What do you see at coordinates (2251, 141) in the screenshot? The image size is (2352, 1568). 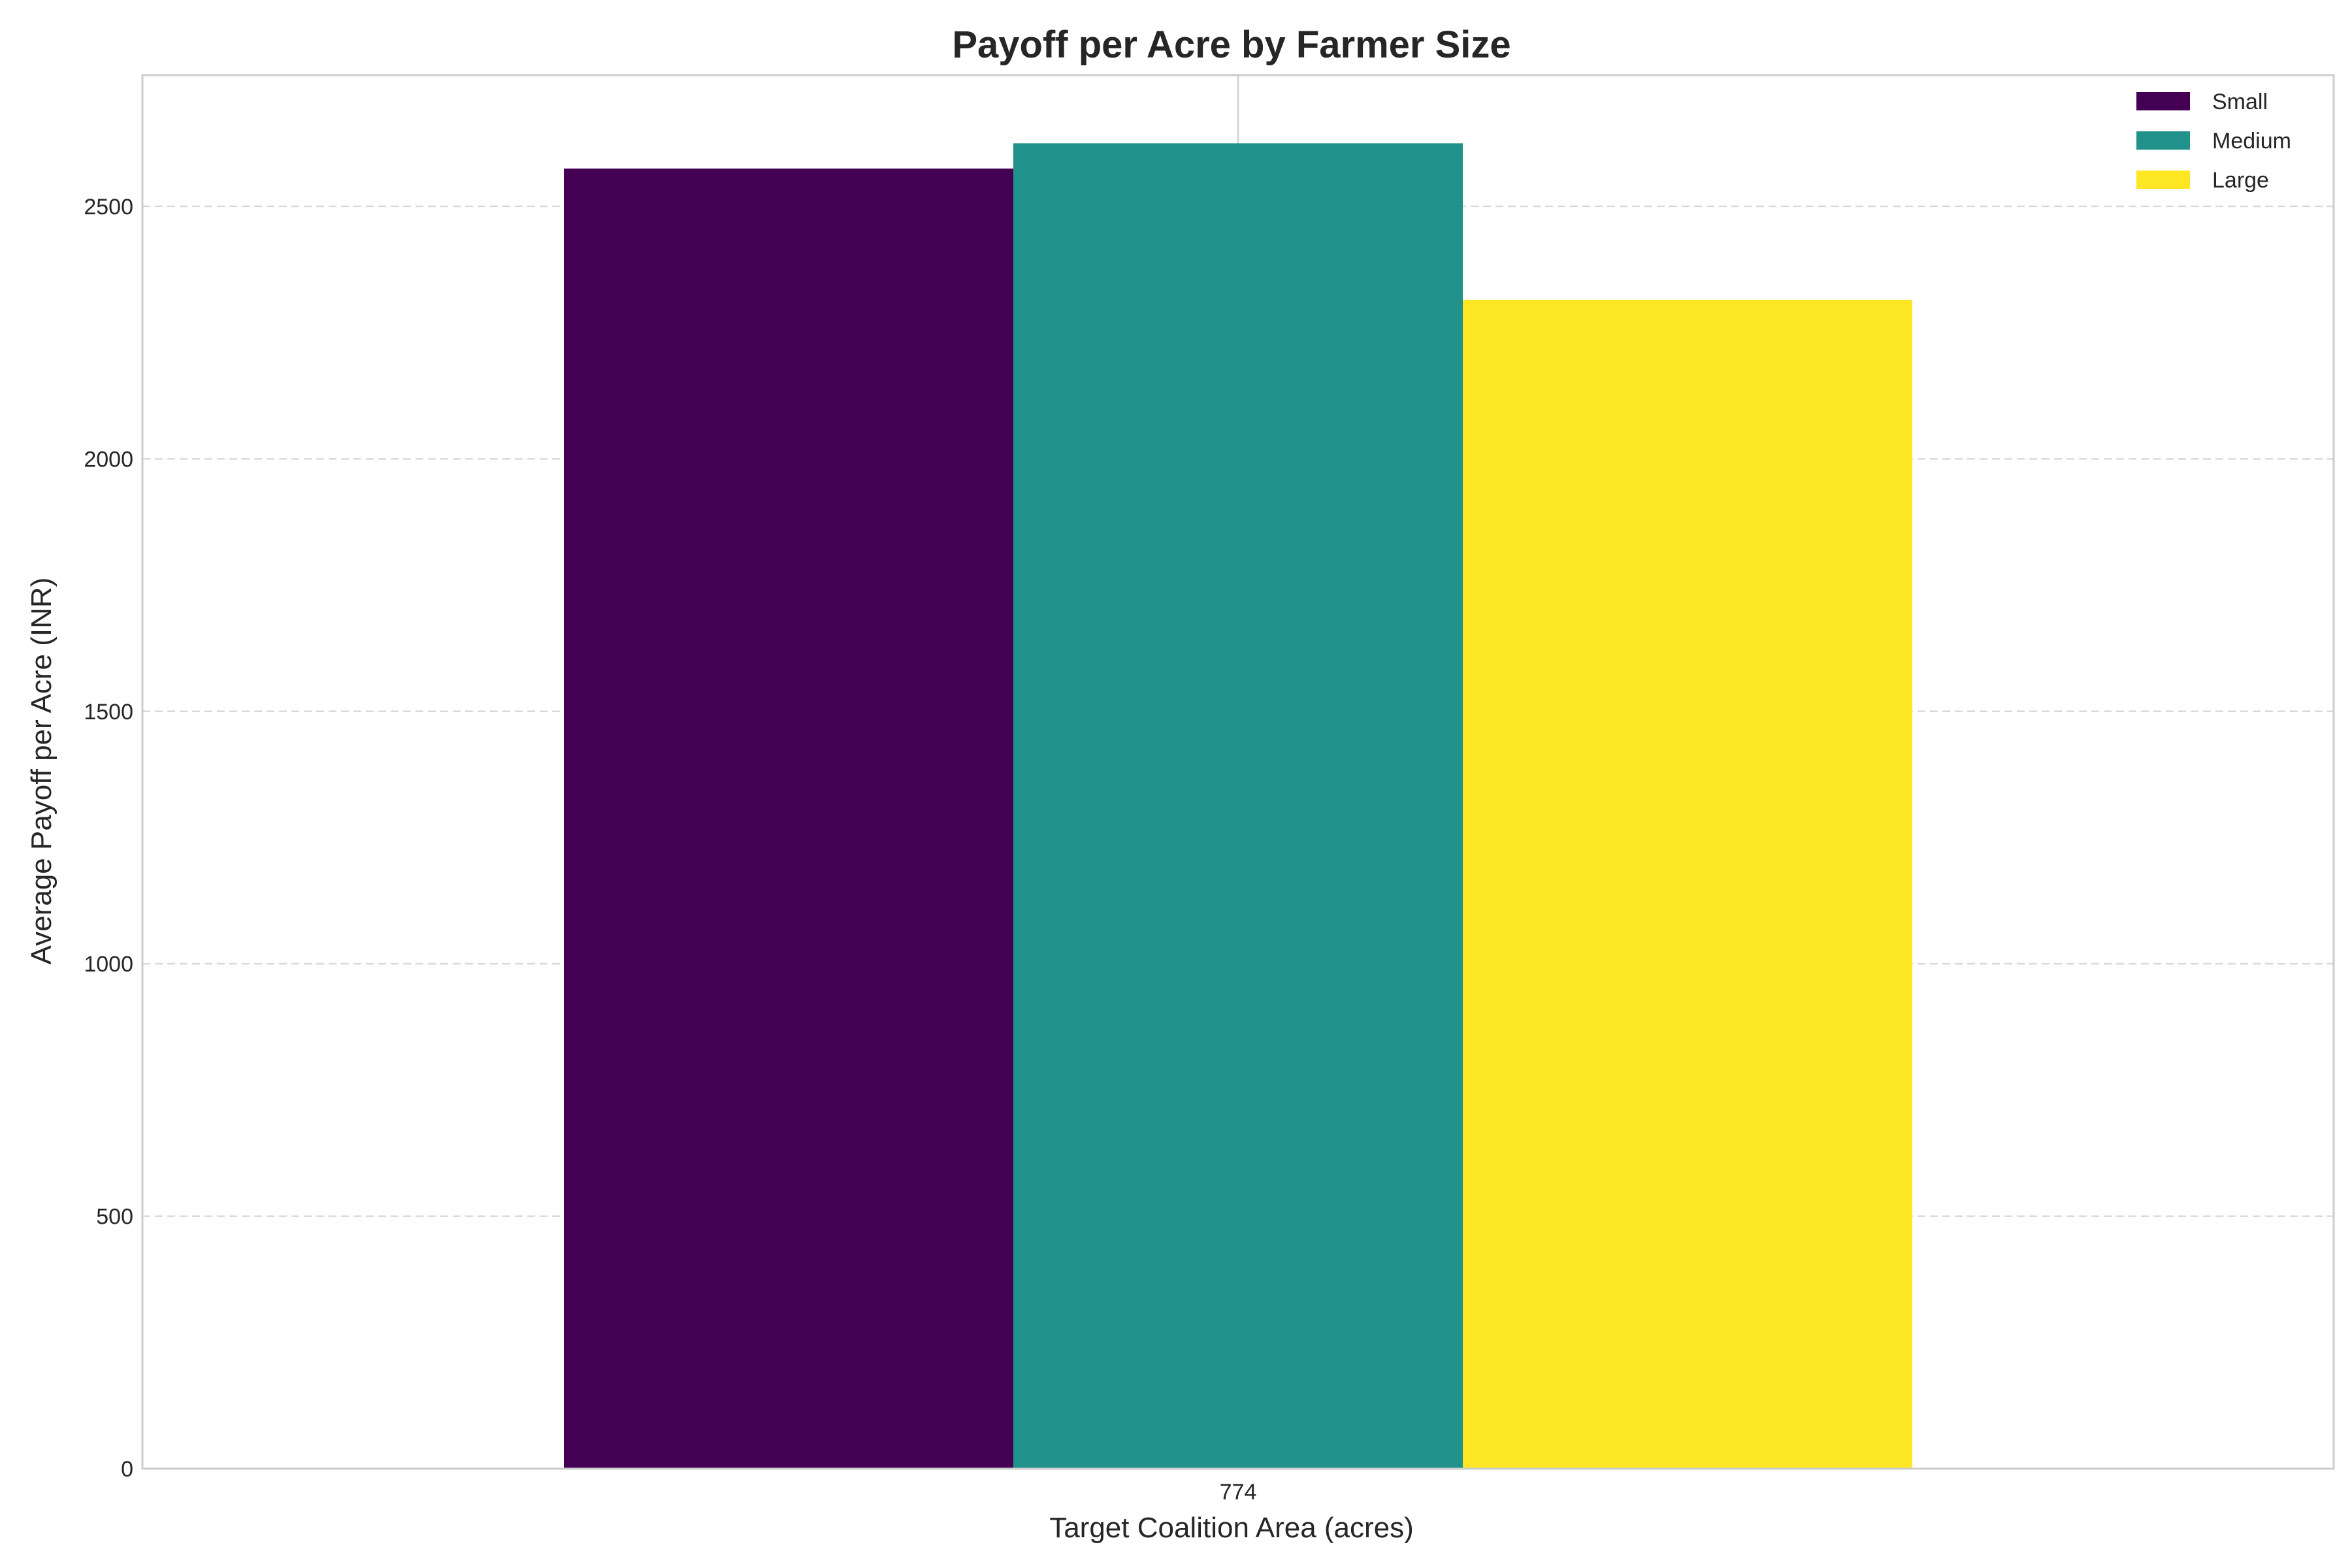 I see `legend-label-medium: Medium` at bounding box center [2251, 141].